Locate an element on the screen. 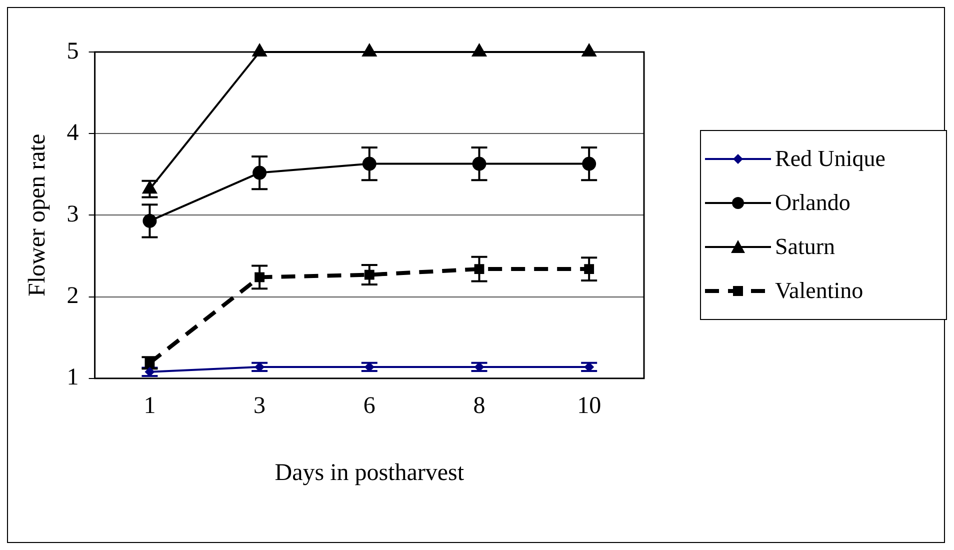  y-tick-label: 1 is located at coordinates (72, 377).